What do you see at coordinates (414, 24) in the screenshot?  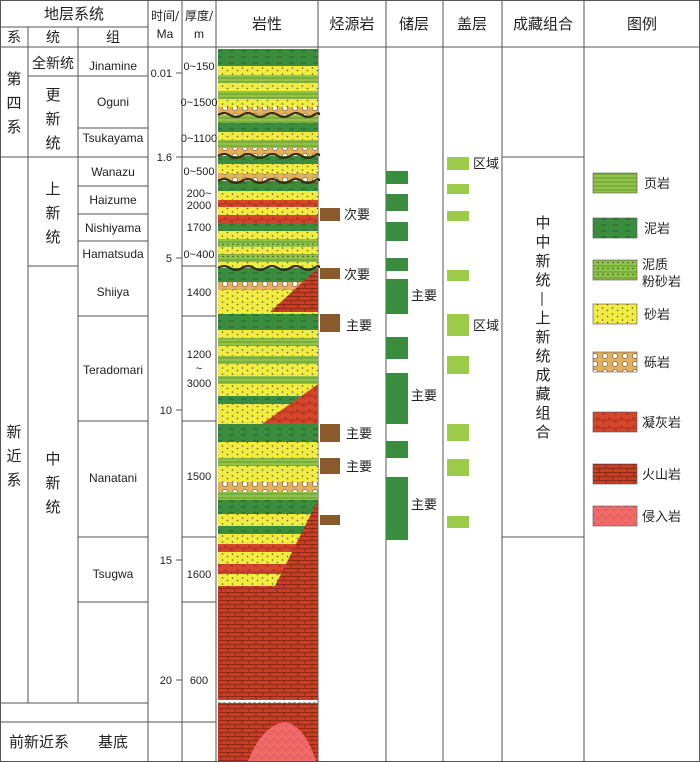 I see `header-reservoir: 储层` at bounding box center [414, 24].